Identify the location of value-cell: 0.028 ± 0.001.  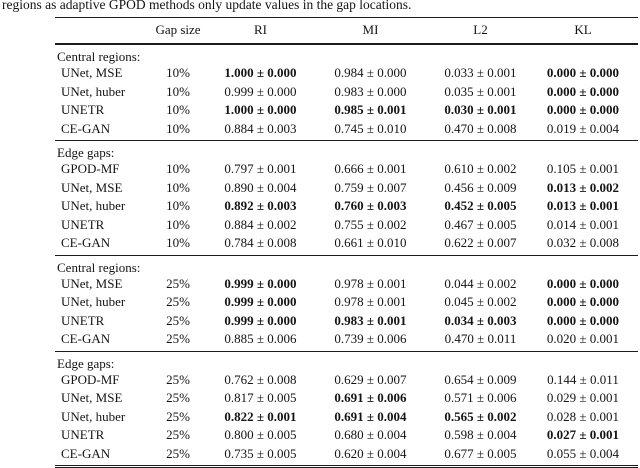
(583, 416).